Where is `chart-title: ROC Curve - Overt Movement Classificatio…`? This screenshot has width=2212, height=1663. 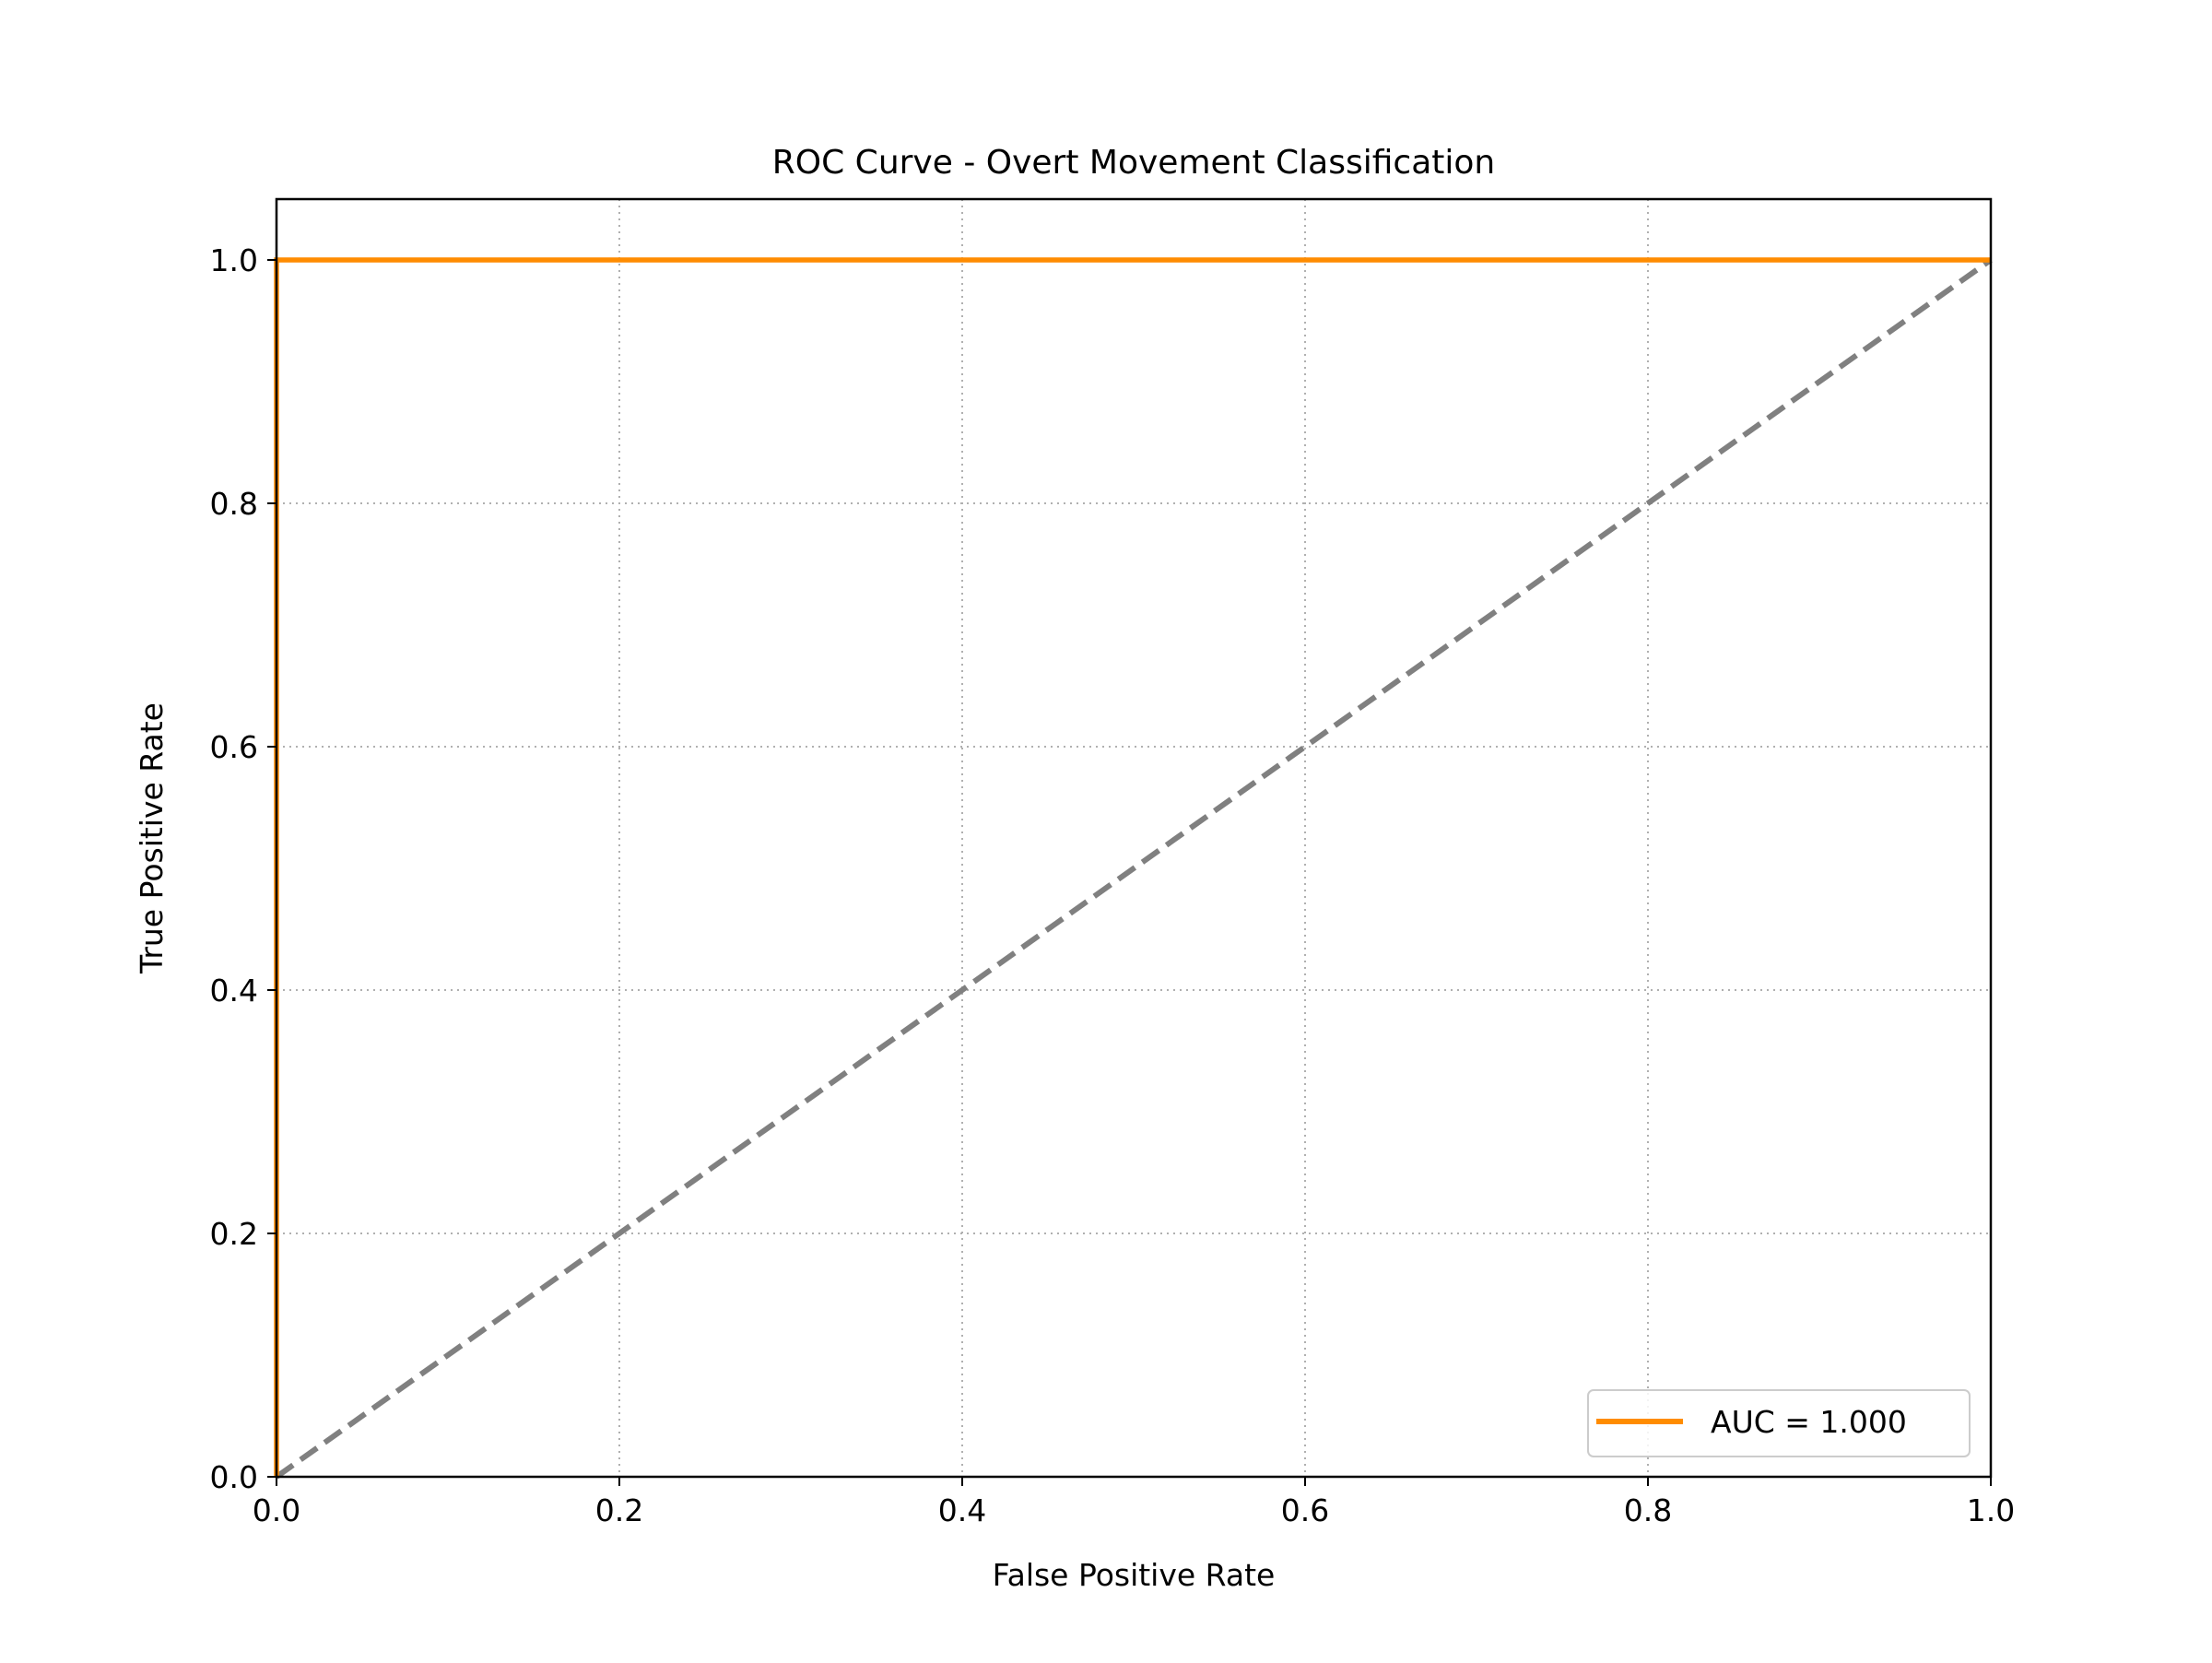
chart-title: ROC Curve - Overt Movement Classificatio… is located at coordinates (1134, 163).